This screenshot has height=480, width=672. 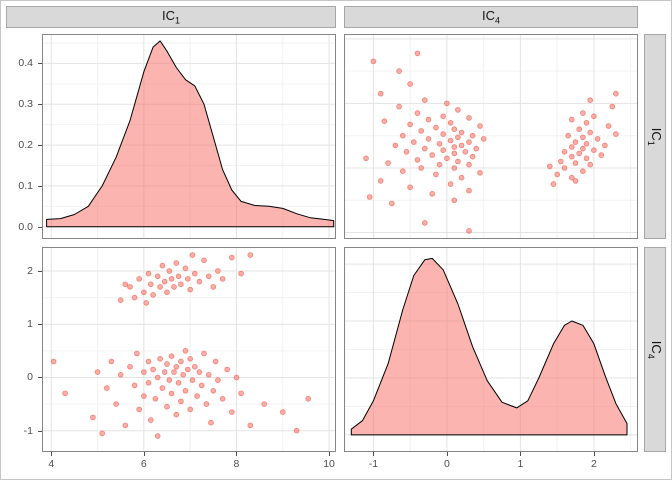 I want to click on y-tick-label: 0.4, so click(x=25, y=63).